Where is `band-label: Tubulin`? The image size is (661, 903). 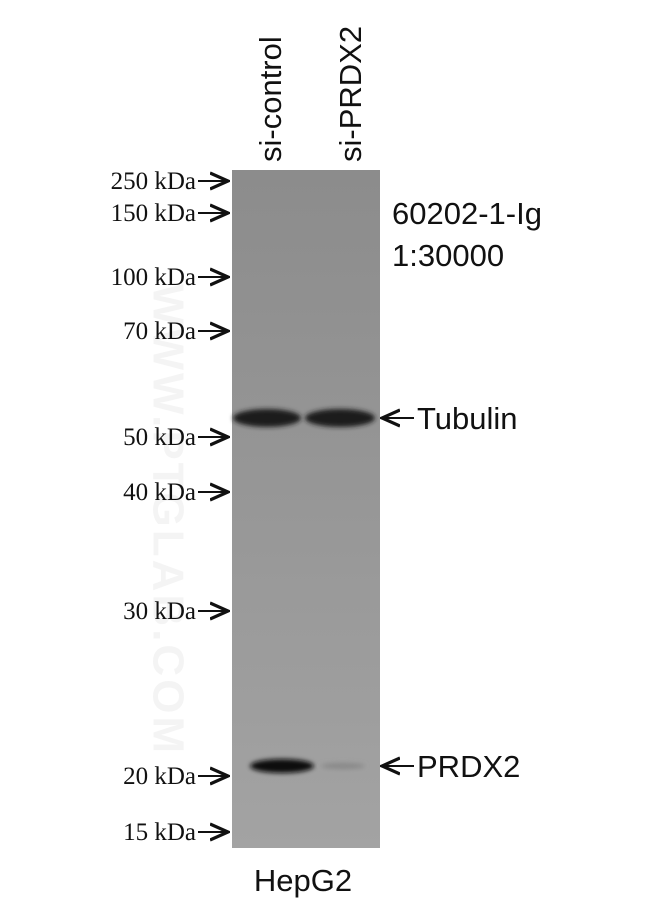
band-label: Tubulin is located at coordinates (467, 418).